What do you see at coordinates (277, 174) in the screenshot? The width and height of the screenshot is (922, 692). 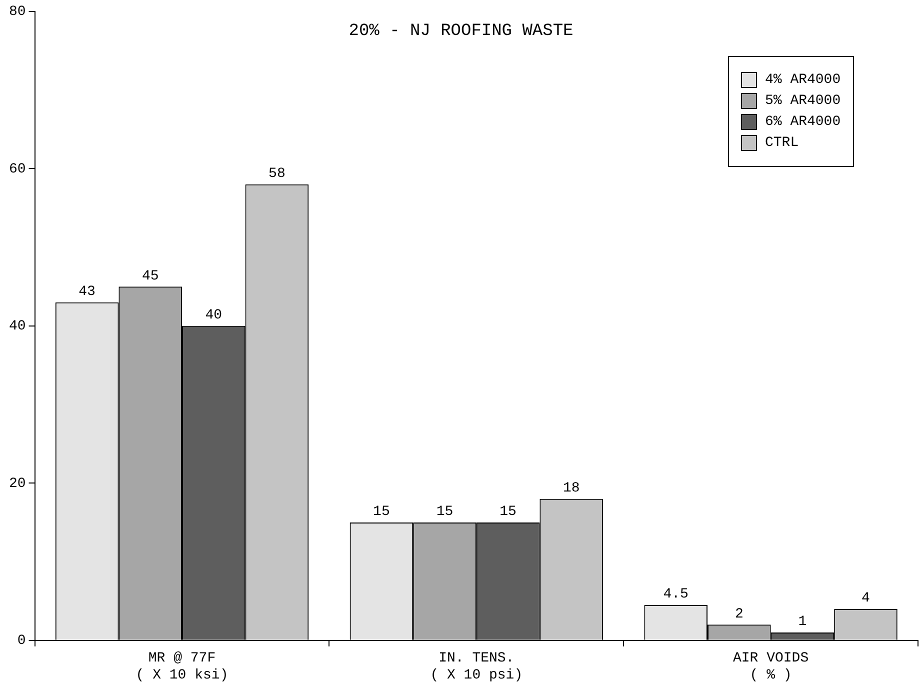 I see `data-label: 58` at bounding box center [277, 174].